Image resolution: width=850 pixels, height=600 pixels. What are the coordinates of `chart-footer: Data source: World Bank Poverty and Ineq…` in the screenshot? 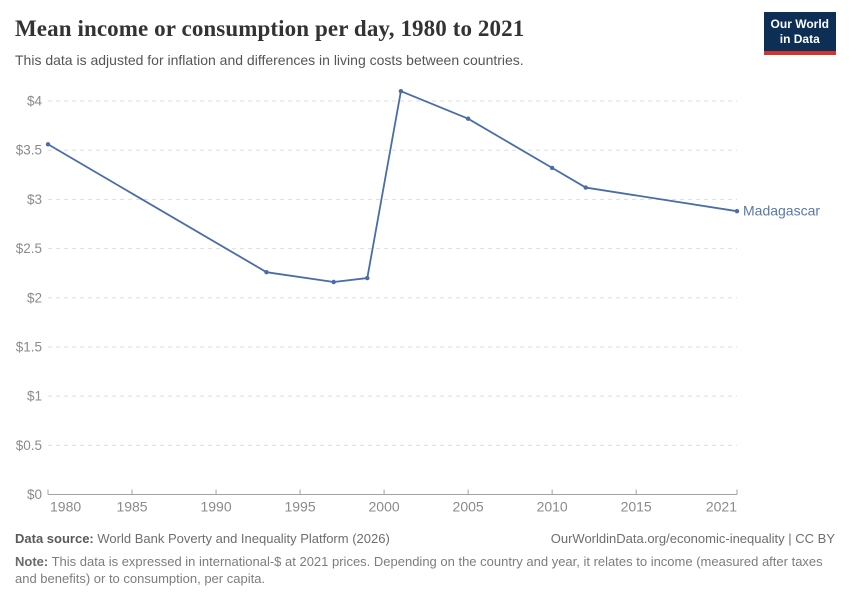 It's located at (425, 559).